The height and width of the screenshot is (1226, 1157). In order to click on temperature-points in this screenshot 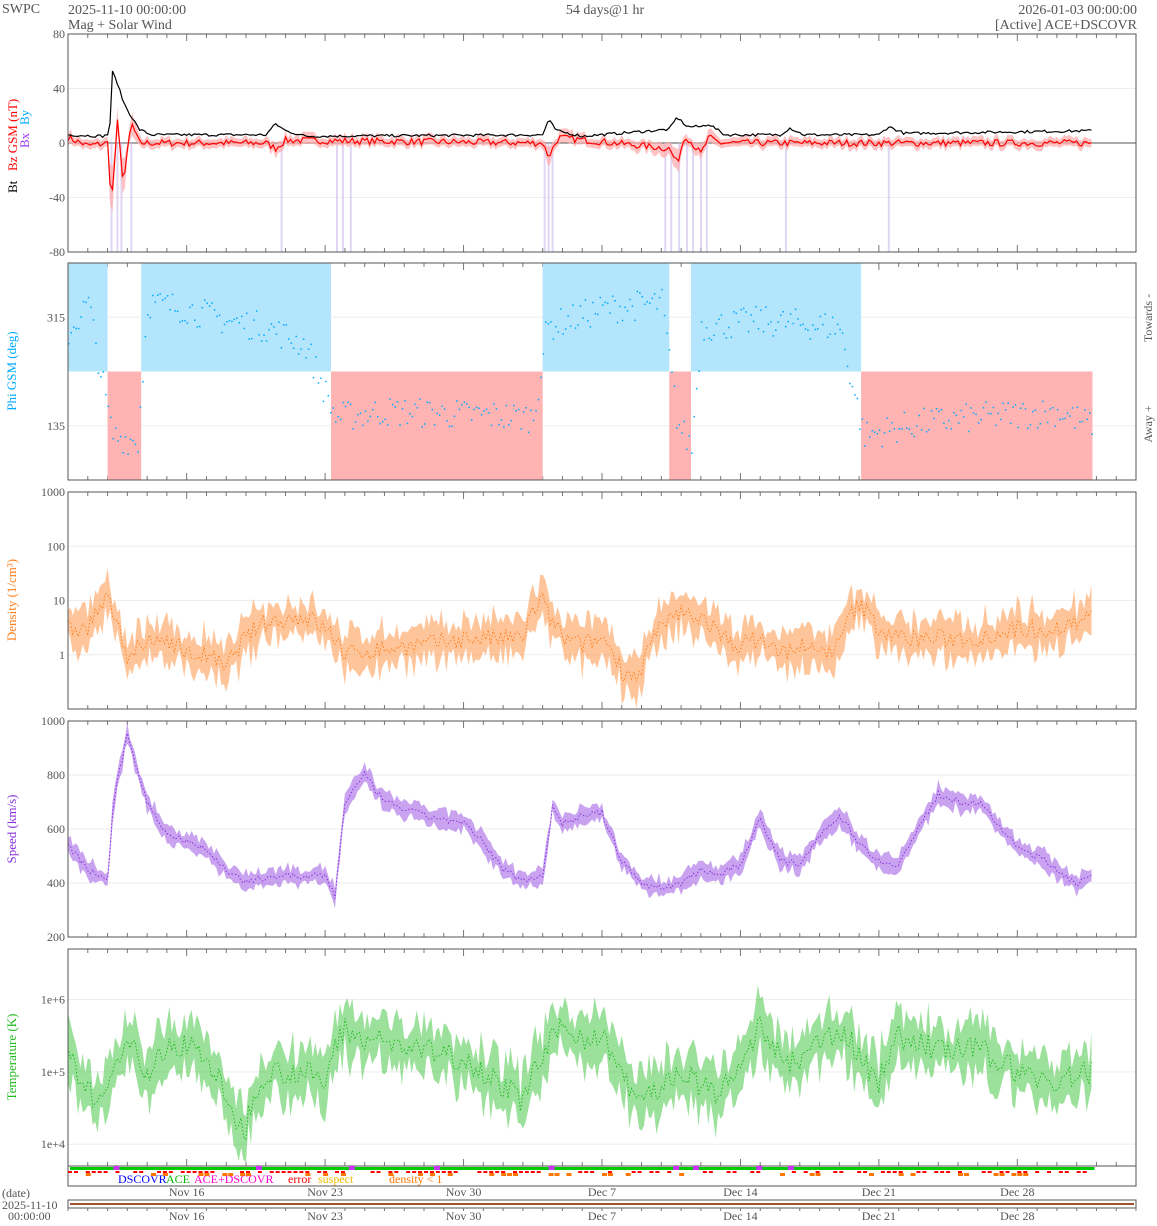, I will do `click(579, 1078)`.